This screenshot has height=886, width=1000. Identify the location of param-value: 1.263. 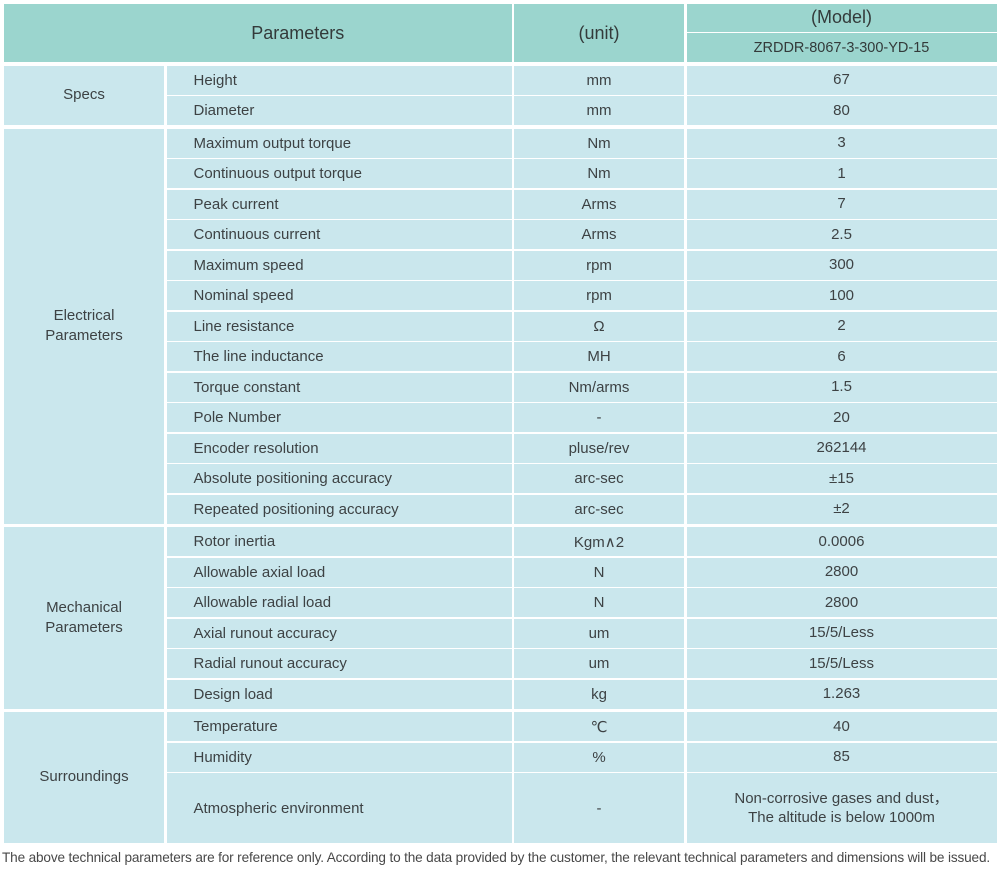
(841, 694).